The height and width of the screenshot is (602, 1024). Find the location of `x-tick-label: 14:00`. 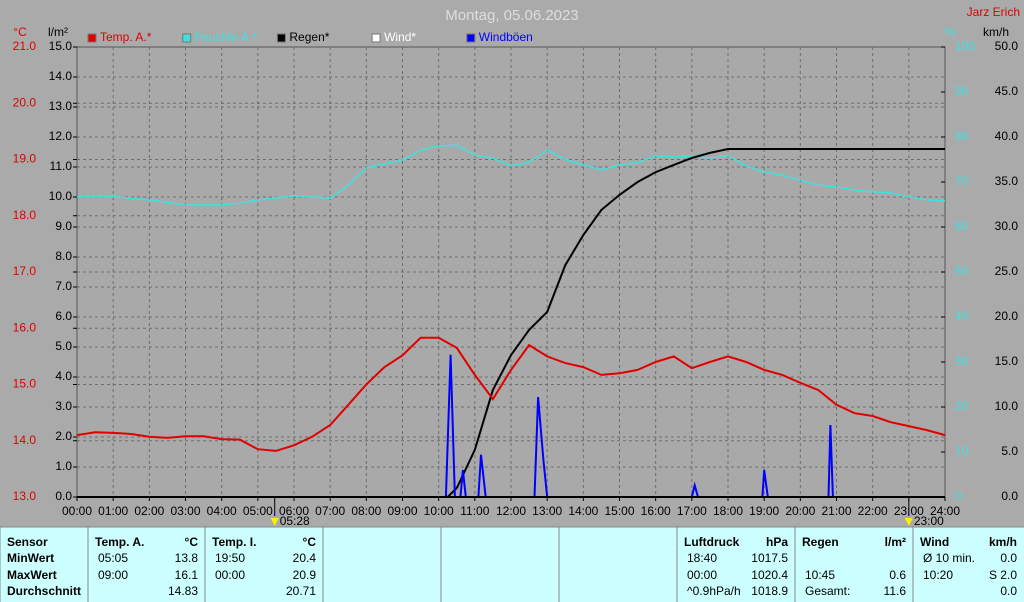

x-tick-label: 14:00 is located at coordinates (583, 511).